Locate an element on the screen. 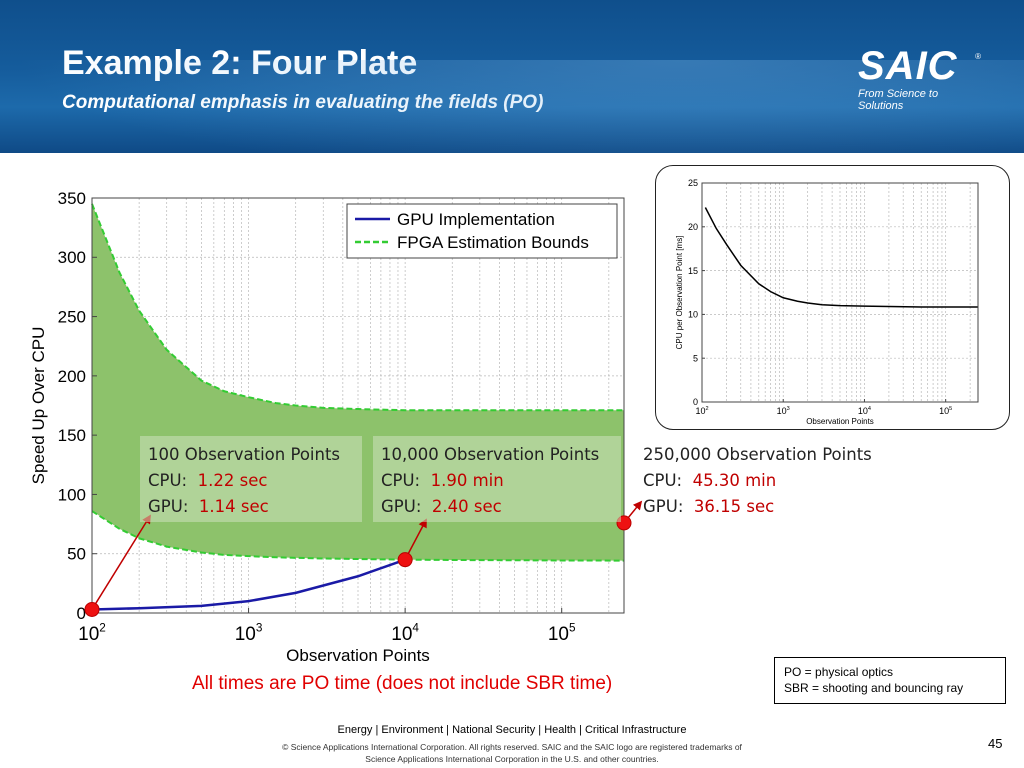 This screenshot has height=768, width=1024. y-tick-label: 15 is located at coordinates (693, 271).